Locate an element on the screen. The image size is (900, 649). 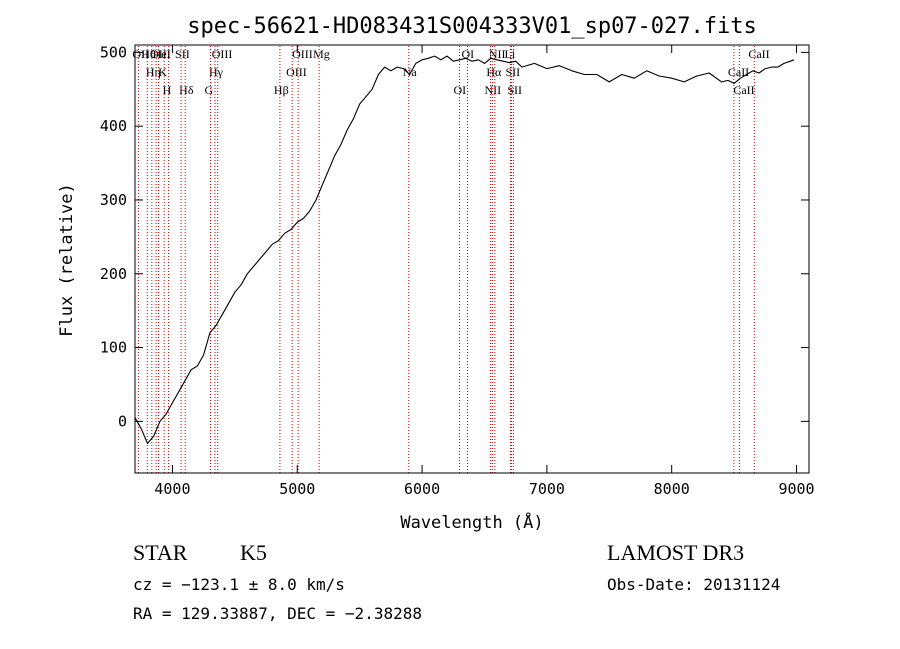
x-tick-label: 8000 is located at coordinates (672, 489).